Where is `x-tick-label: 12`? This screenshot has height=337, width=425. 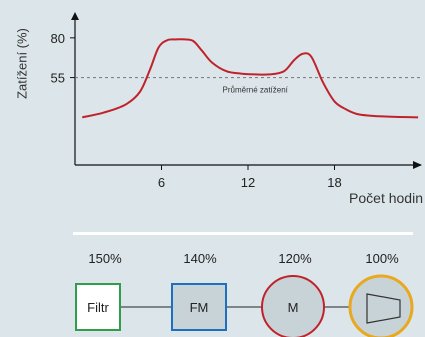
x-tick-label: 12 is located at coordinates (248, 182).